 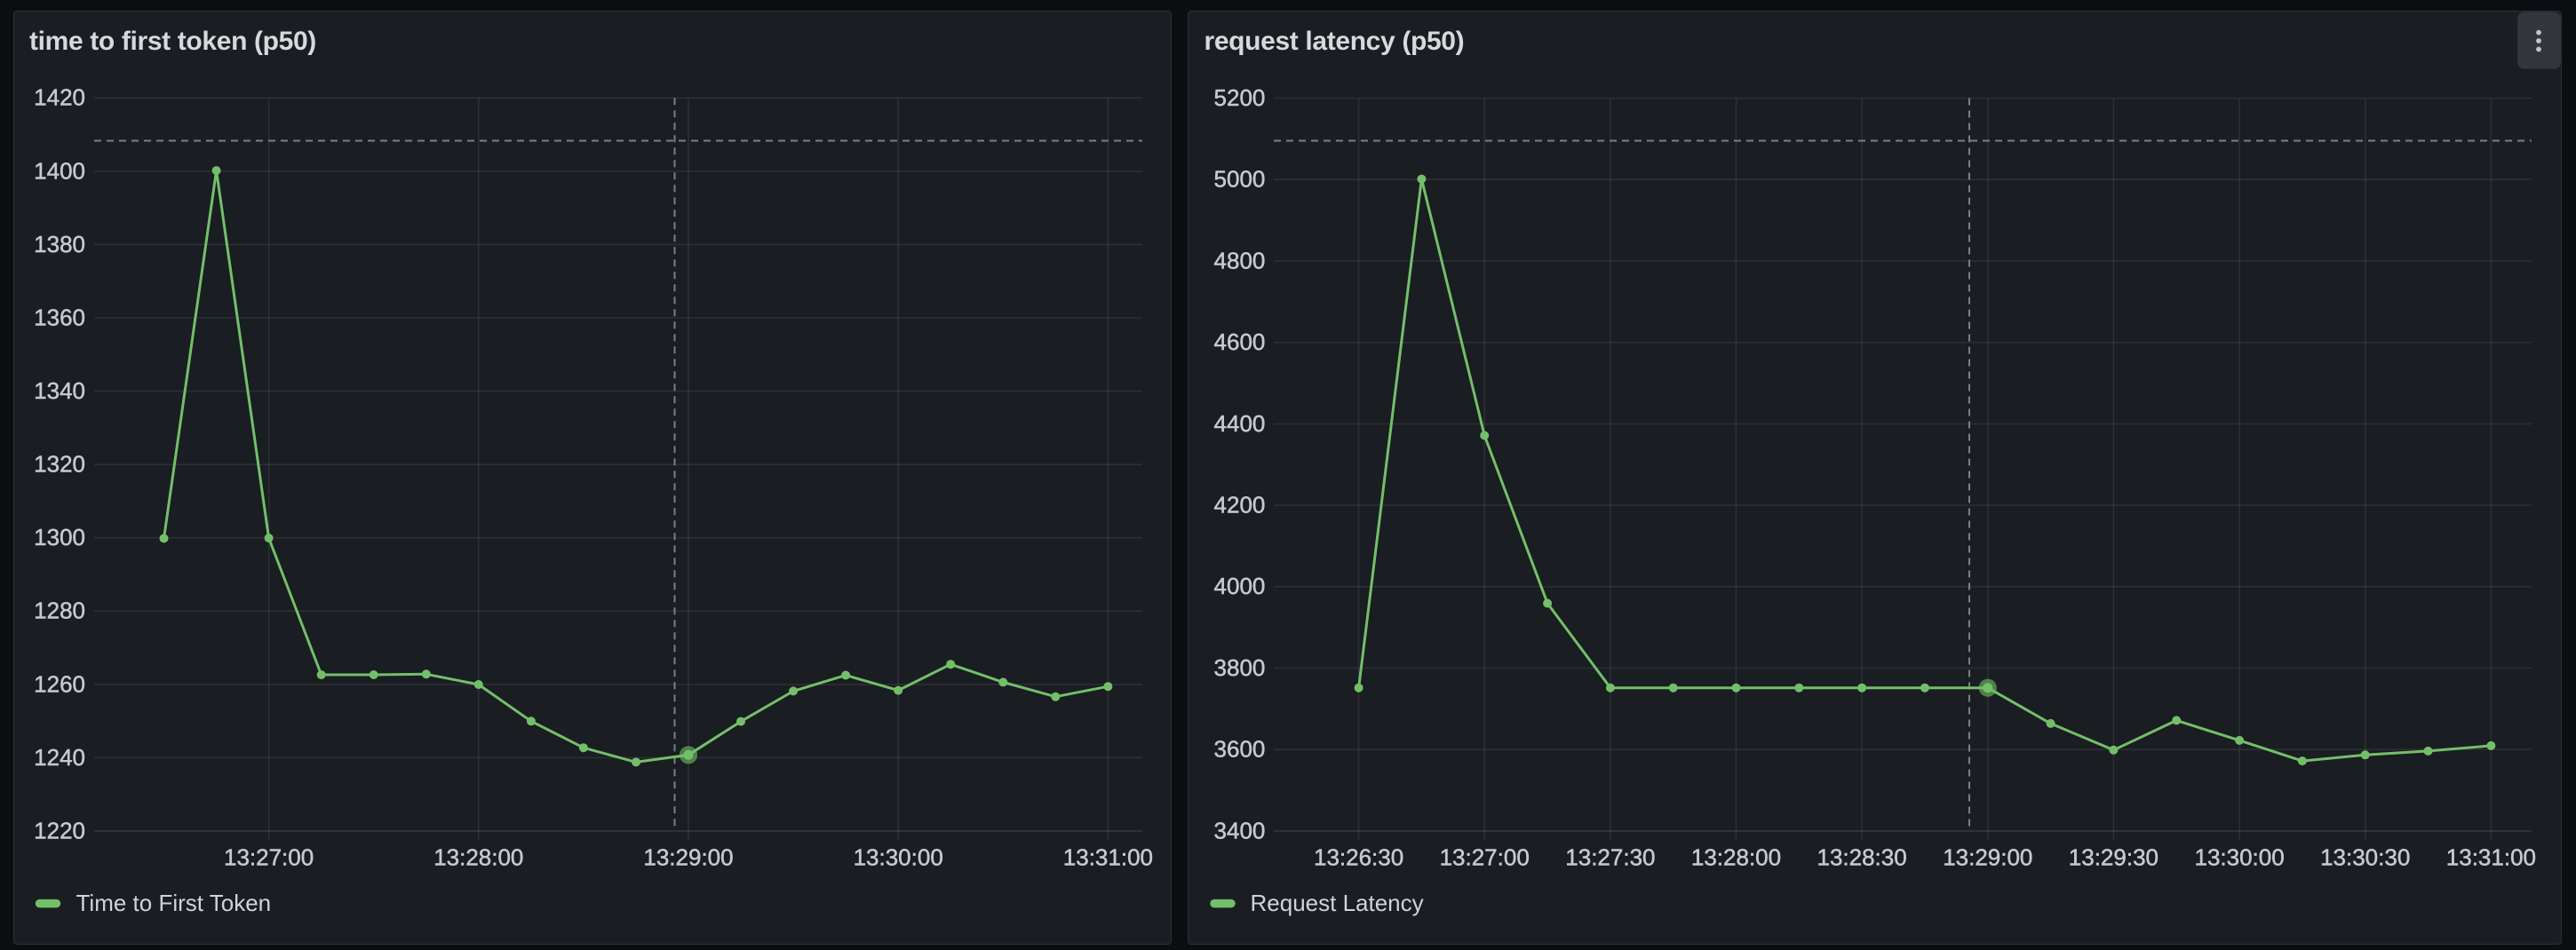 What do you see at coordinates (1240, 586) in the screenshot?
I see `svg-text: 4000` at bounding box center [1240, 586].